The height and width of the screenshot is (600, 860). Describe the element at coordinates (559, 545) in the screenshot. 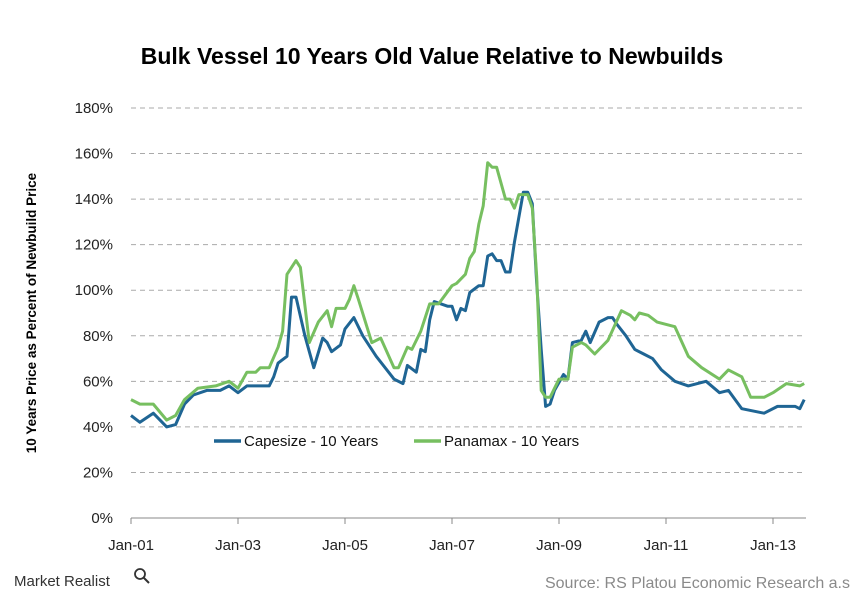

I see `x-tick-label: Jan-09` at that location.